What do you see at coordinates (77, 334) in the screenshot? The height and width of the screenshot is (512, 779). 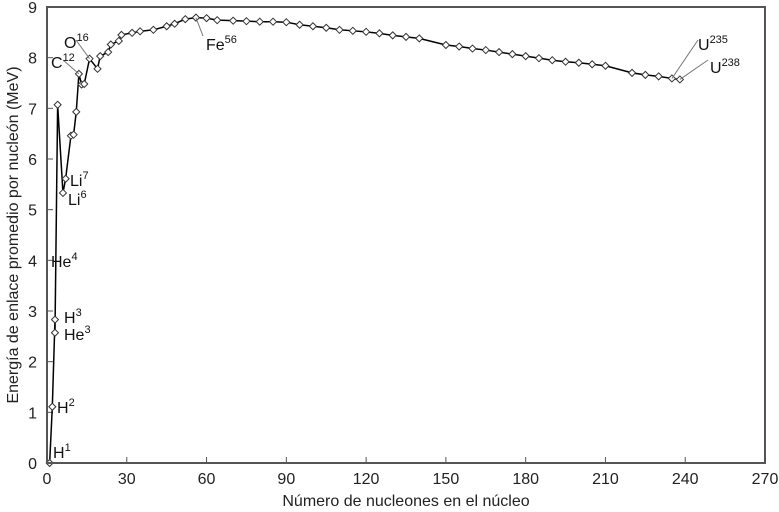 I see `annotation-he3: He3` at bounding box center [77, 334].